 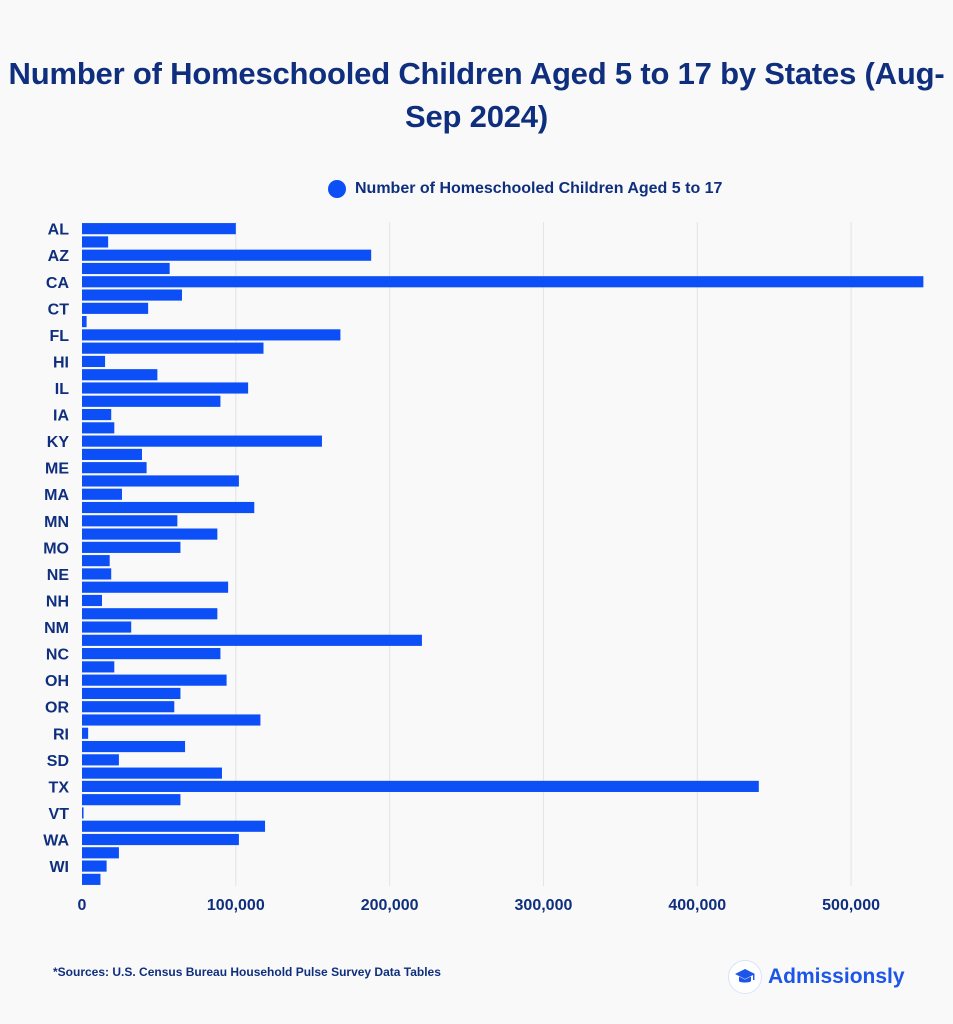 I want to click on y-tick-label: WA, so click(x=56, y=841).